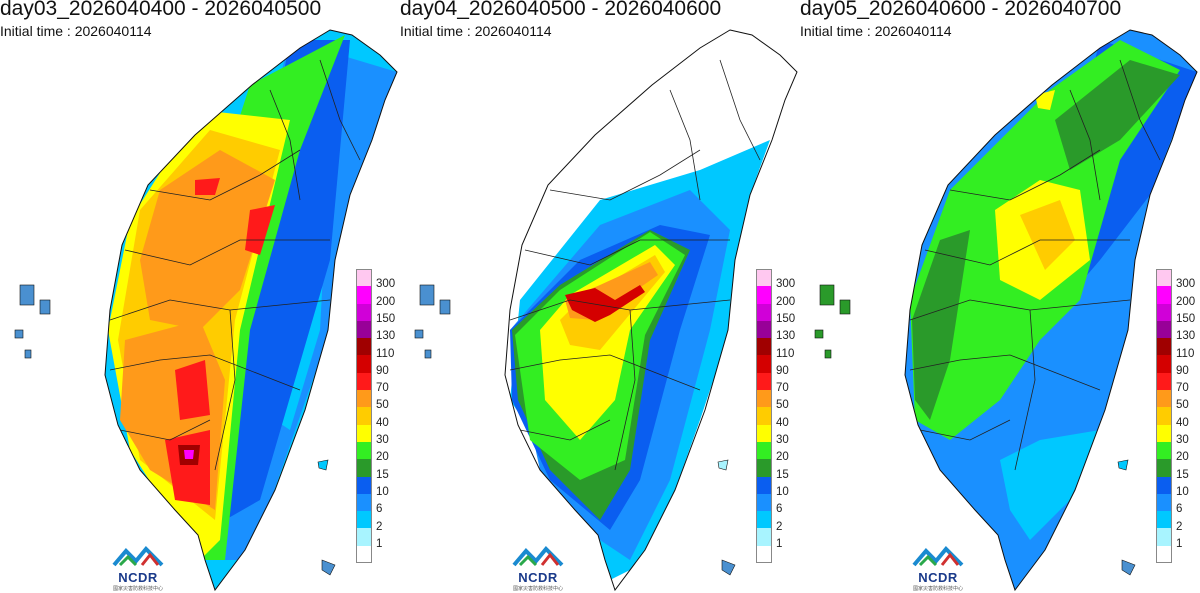 This screenshot has height=593, width=1200. What do you see at coordinates (1186, 336) in the screenshot?
I see `legend-label: 130` at bounding box center [1186, 336].